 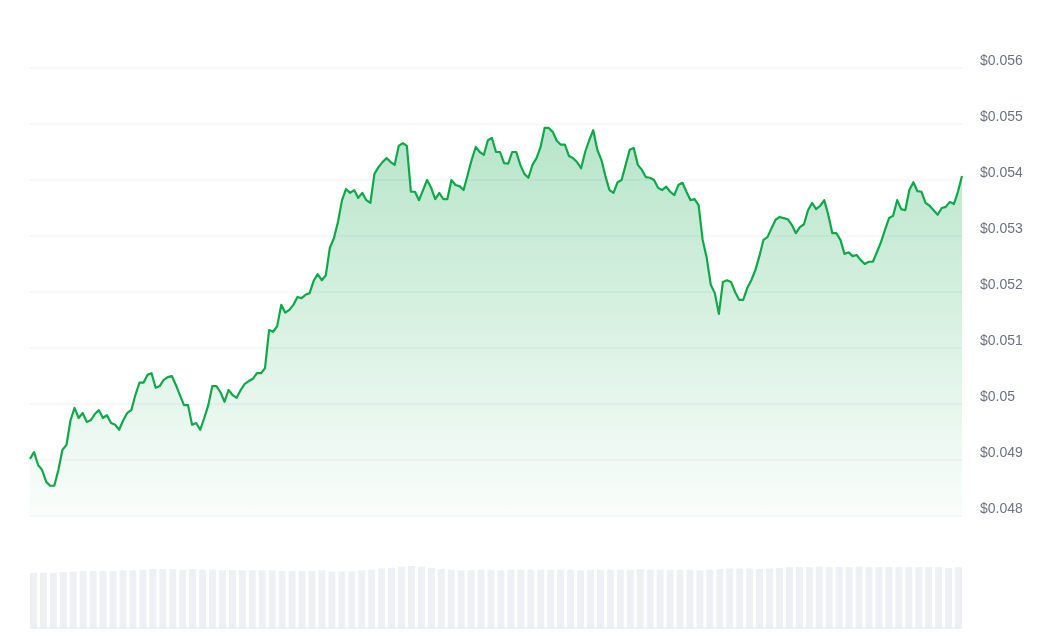 What do you see at coordinates (1002, 508) in the screenshot?
I see `y-tick-label: $0.048` at bounding box center [1002, 508].